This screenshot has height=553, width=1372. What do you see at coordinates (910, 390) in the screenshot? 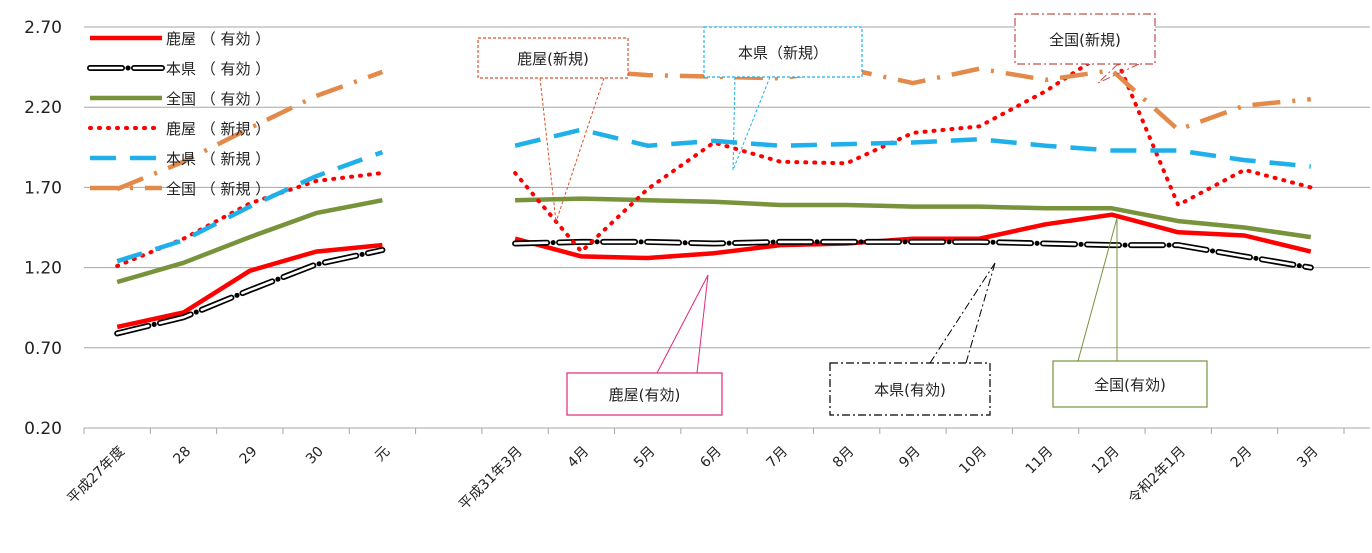
I see `callout-label: 本県(有効)` at bounding box center [910, 390].